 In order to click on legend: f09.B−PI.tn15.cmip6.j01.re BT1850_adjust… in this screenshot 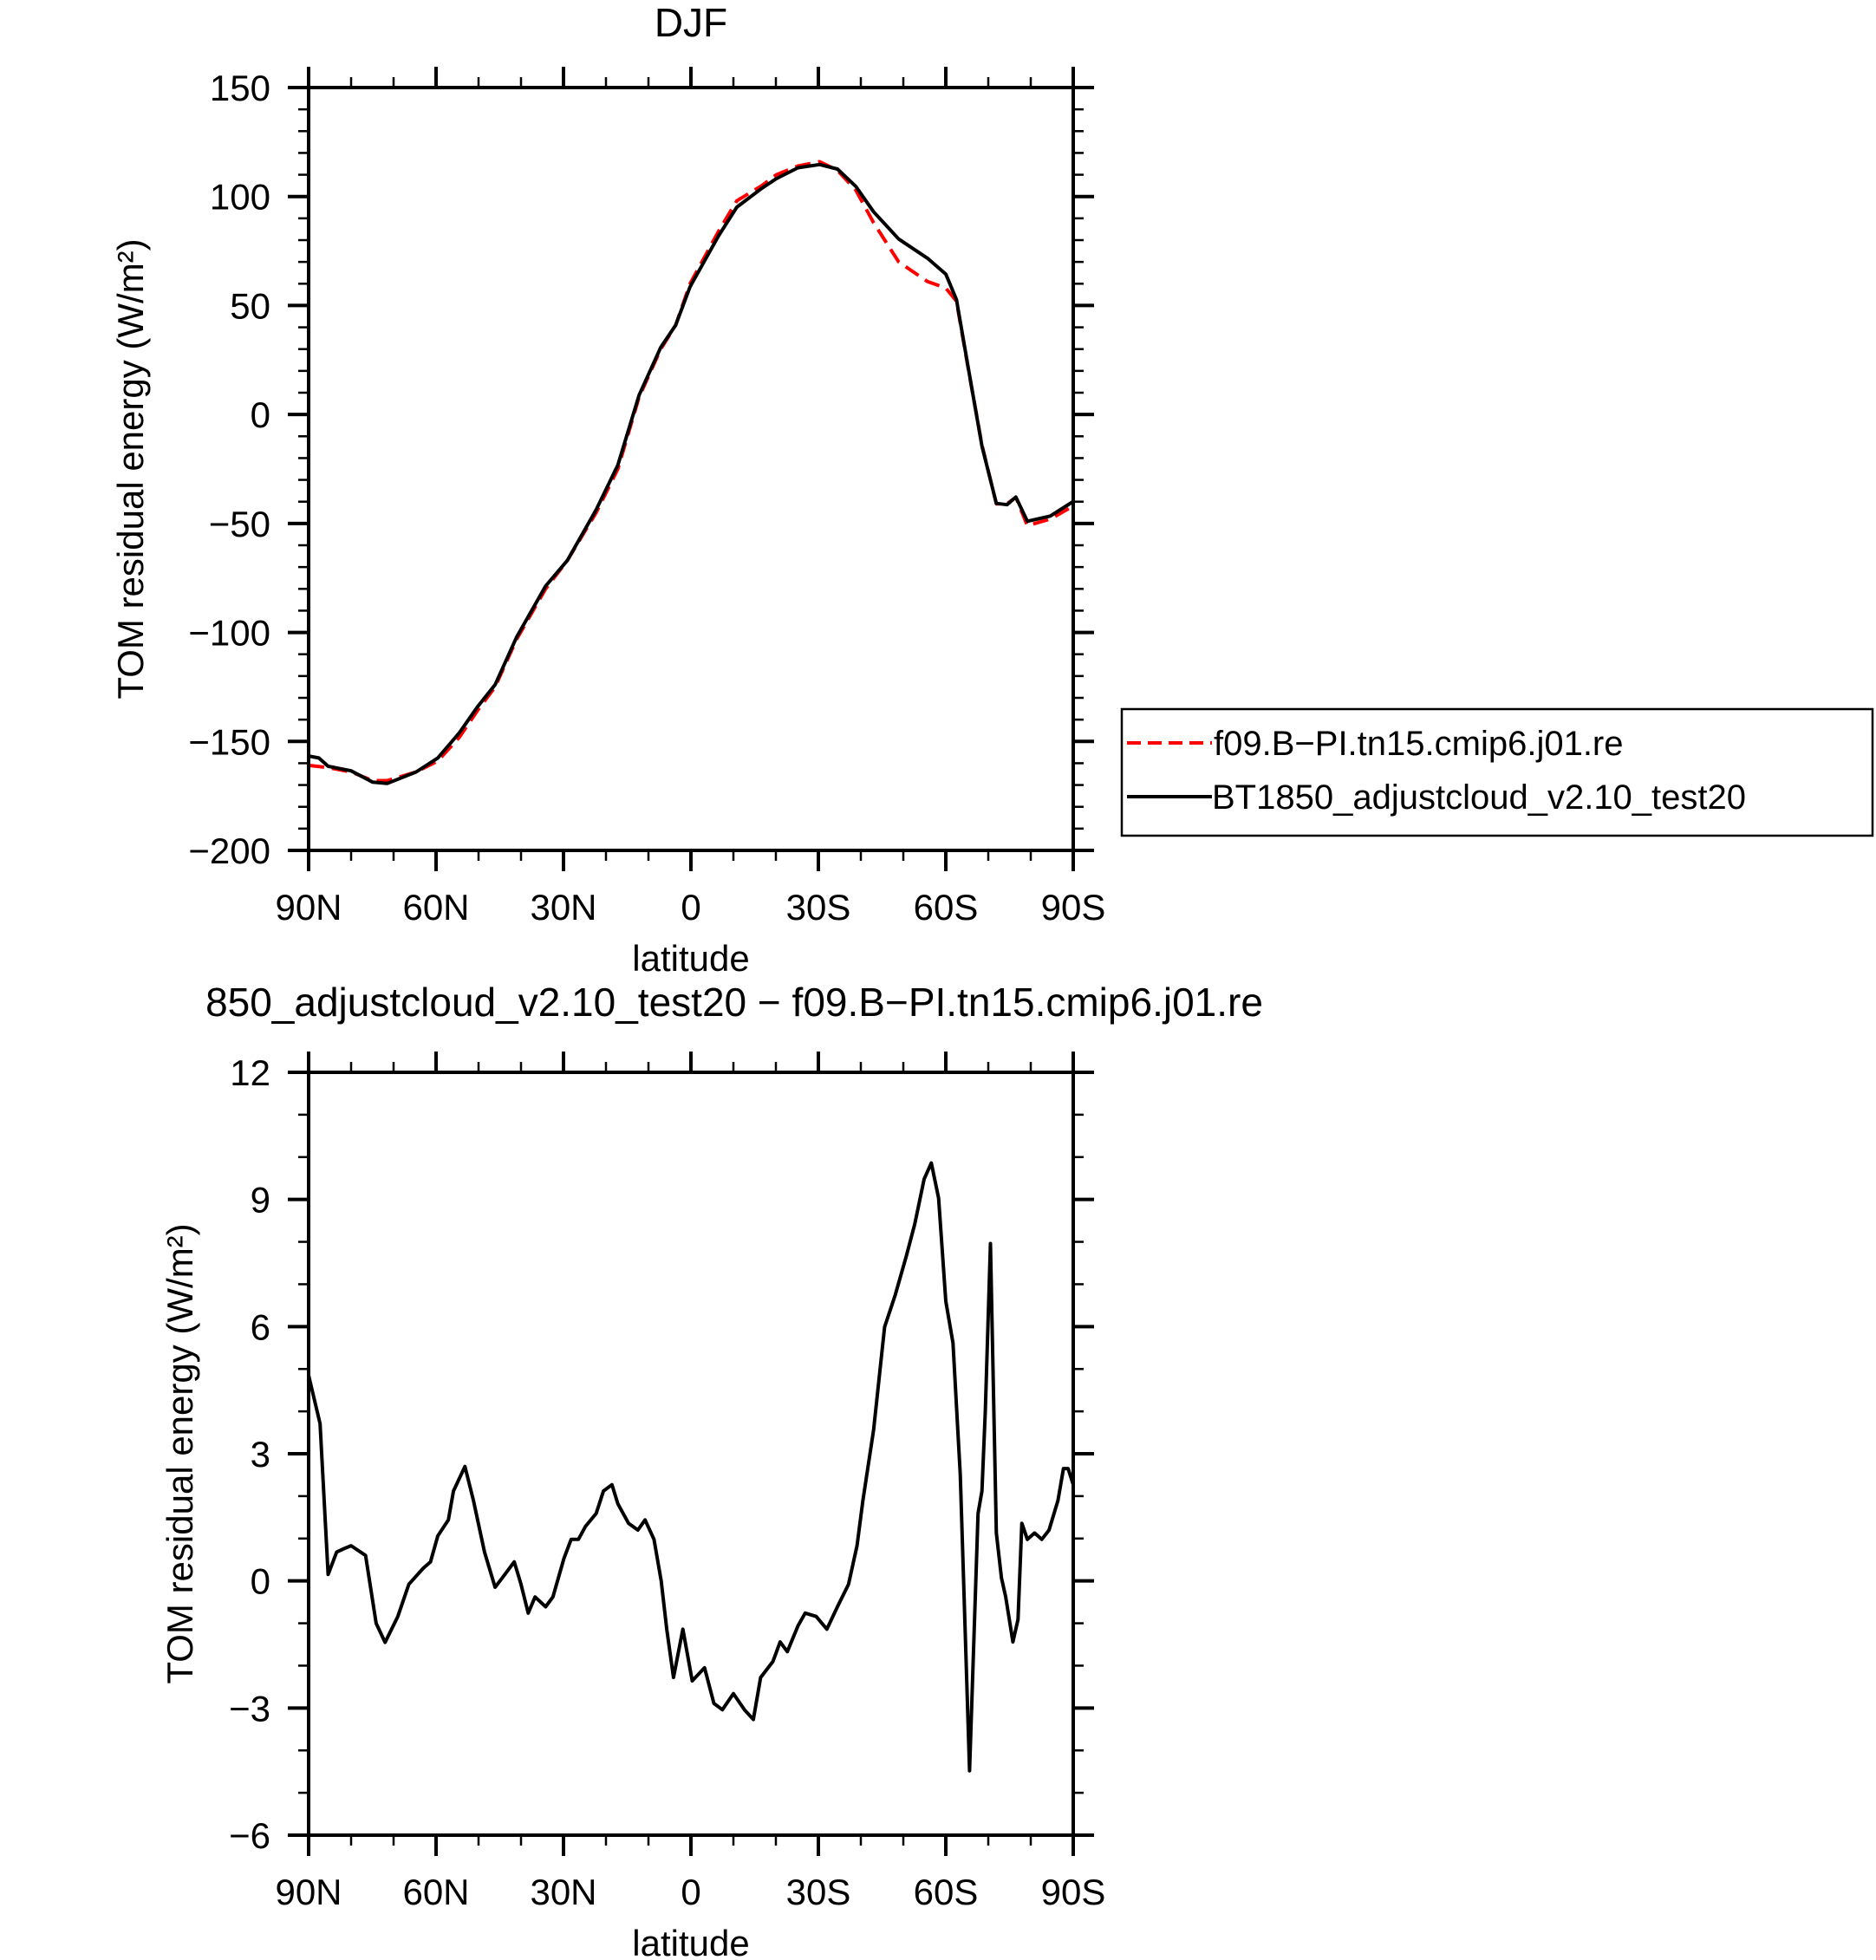, I will do `click(1497, 772)`.